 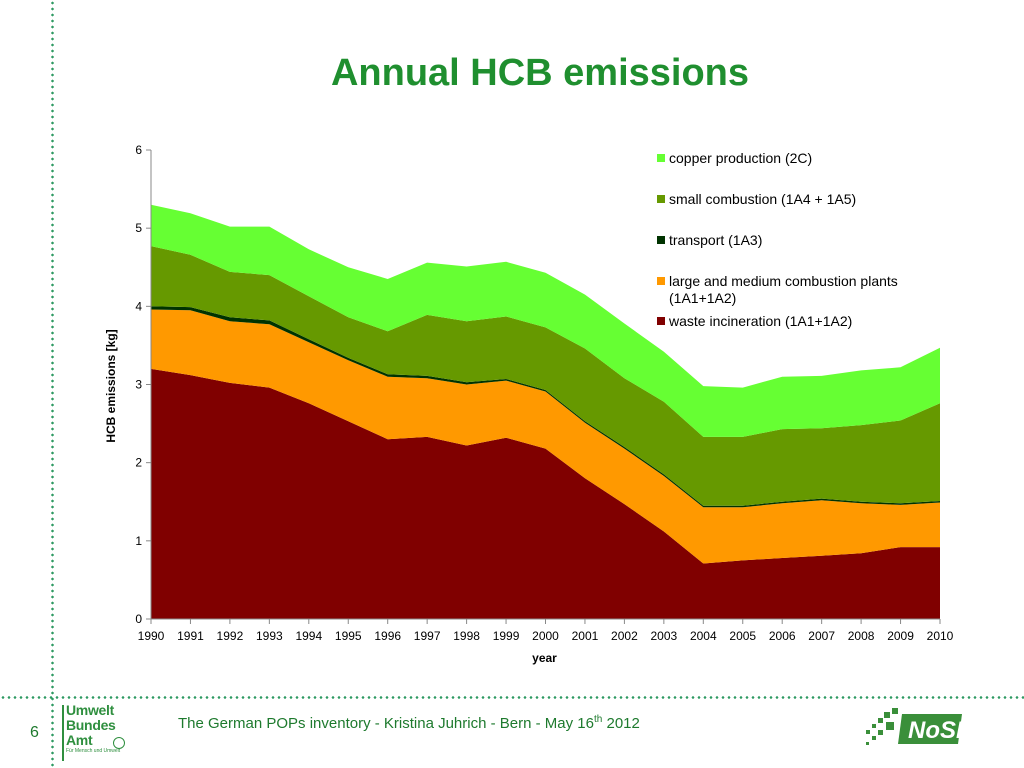 I want to click on y-tick-label: 6, so click(x=138, y=150).